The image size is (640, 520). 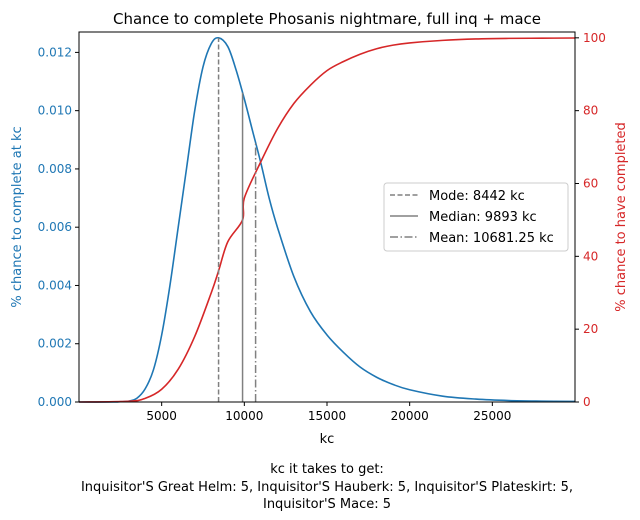 I want to click on legend-box, so click(x=476, y=217).